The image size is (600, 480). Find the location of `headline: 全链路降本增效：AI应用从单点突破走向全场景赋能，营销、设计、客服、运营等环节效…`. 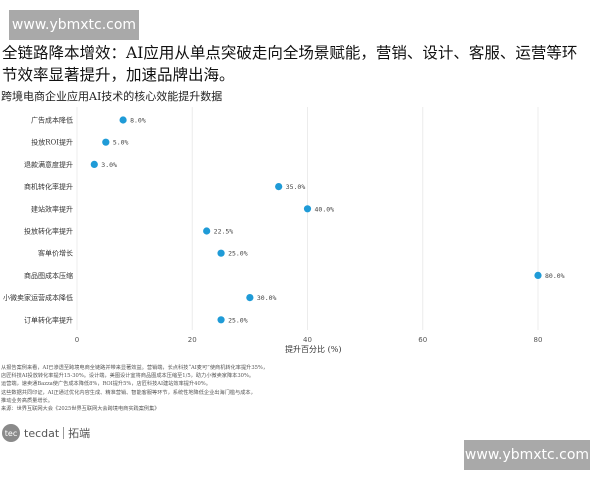

headline: 全链路降本增效：AI应用从单点突破走向全场景赋能，营销、设计、客服、运营等环节效… is located at coordinates (290, 64).